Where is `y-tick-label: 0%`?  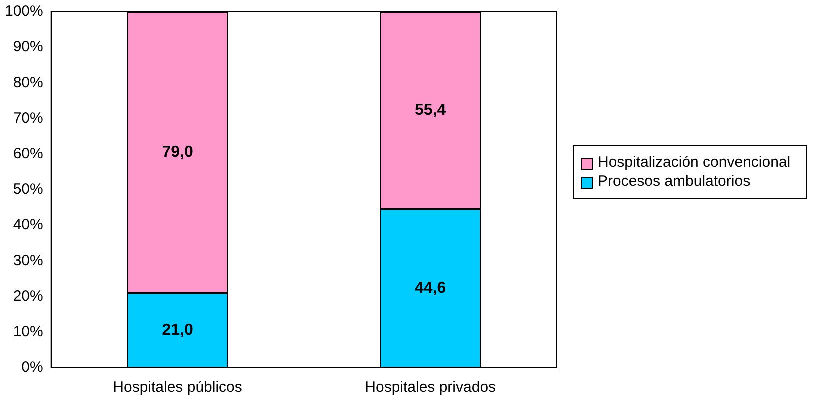
y-tick-label: 0% is located at coordinates (33, 367).